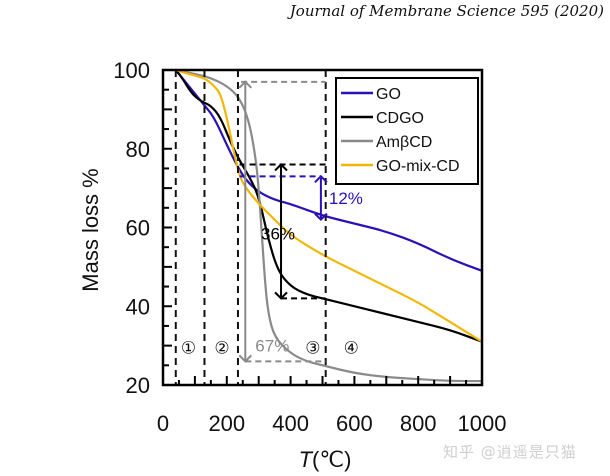  What do you see at coordinates (245, 84) in the screenshot?
I see `annotation-67pct-arrowhead-top` at bounding box center [245, 84].